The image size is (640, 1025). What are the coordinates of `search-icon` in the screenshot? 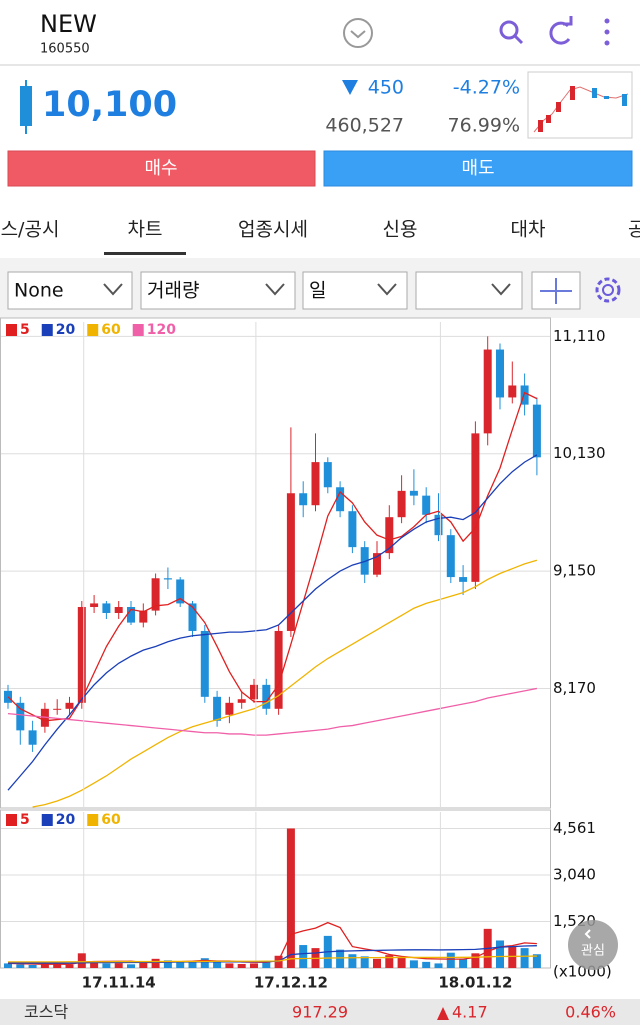 It's located at (511, 32).